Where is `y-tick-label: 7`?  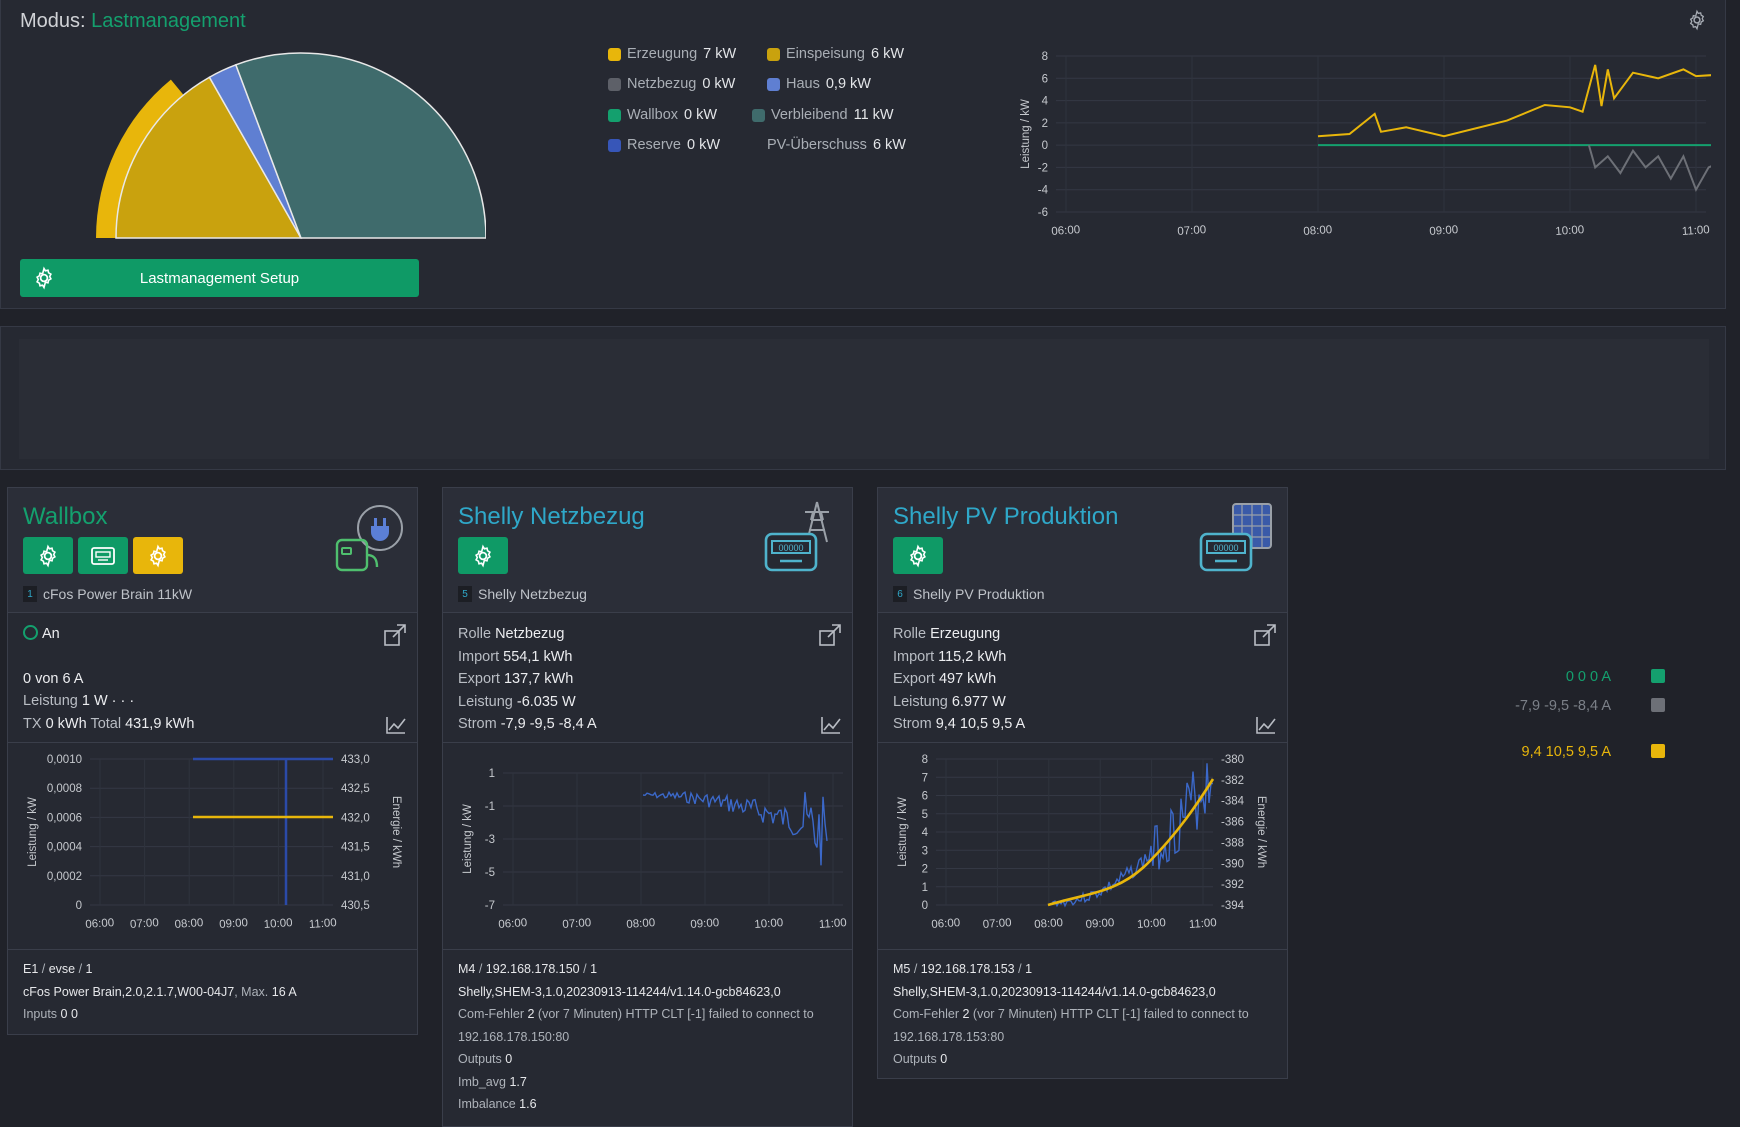 y-tick-label: 7 is located at coordinates (925, 778).